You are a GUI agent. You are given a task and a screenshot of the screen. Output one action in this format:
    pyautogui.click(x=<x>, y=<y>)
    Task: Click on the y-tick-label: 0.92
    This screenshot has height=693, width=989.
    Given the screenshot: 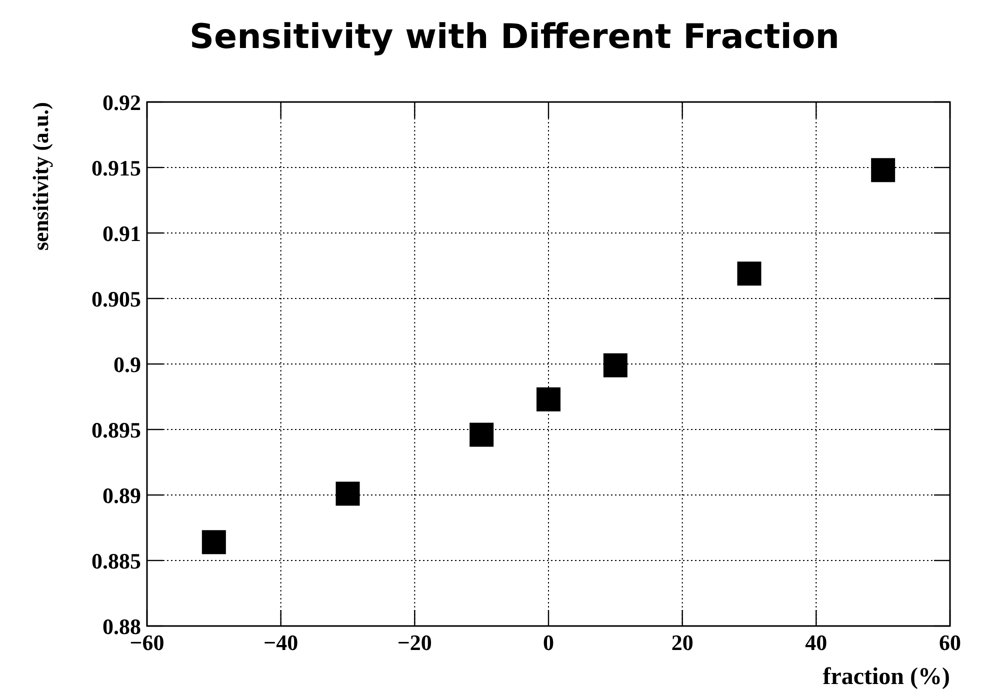 What is the action you would take?
    pyautogui.click(x=121, y=102)
    